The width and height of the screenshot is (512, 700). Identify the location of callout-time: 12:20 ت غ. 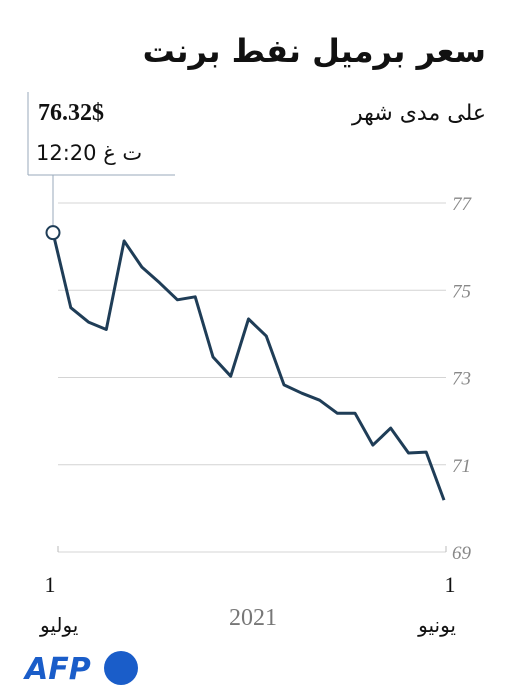
(89, 153).